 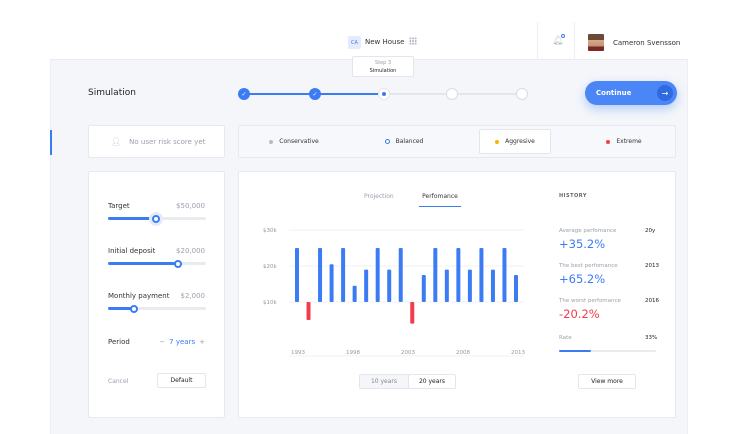 I want to click on risk-option-label: Balanced, so click(x=409, y=141).